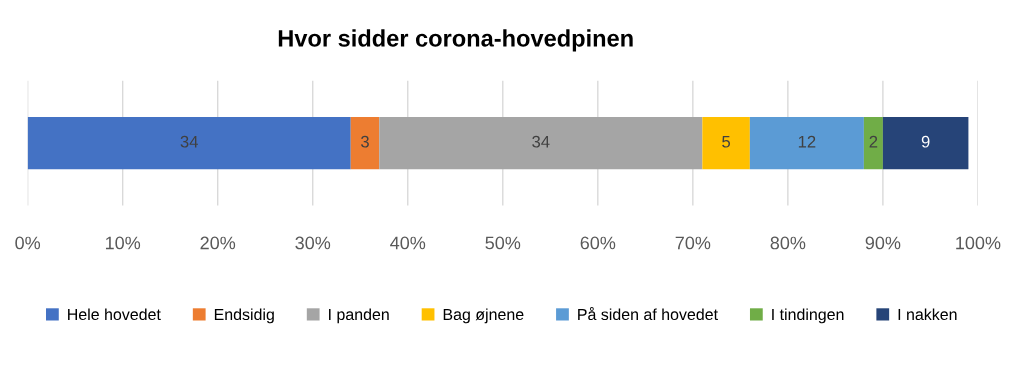 The height and width of the screenshot is (367, 1024). I want to click on legend-label: Endsidig, so click(244, 316).